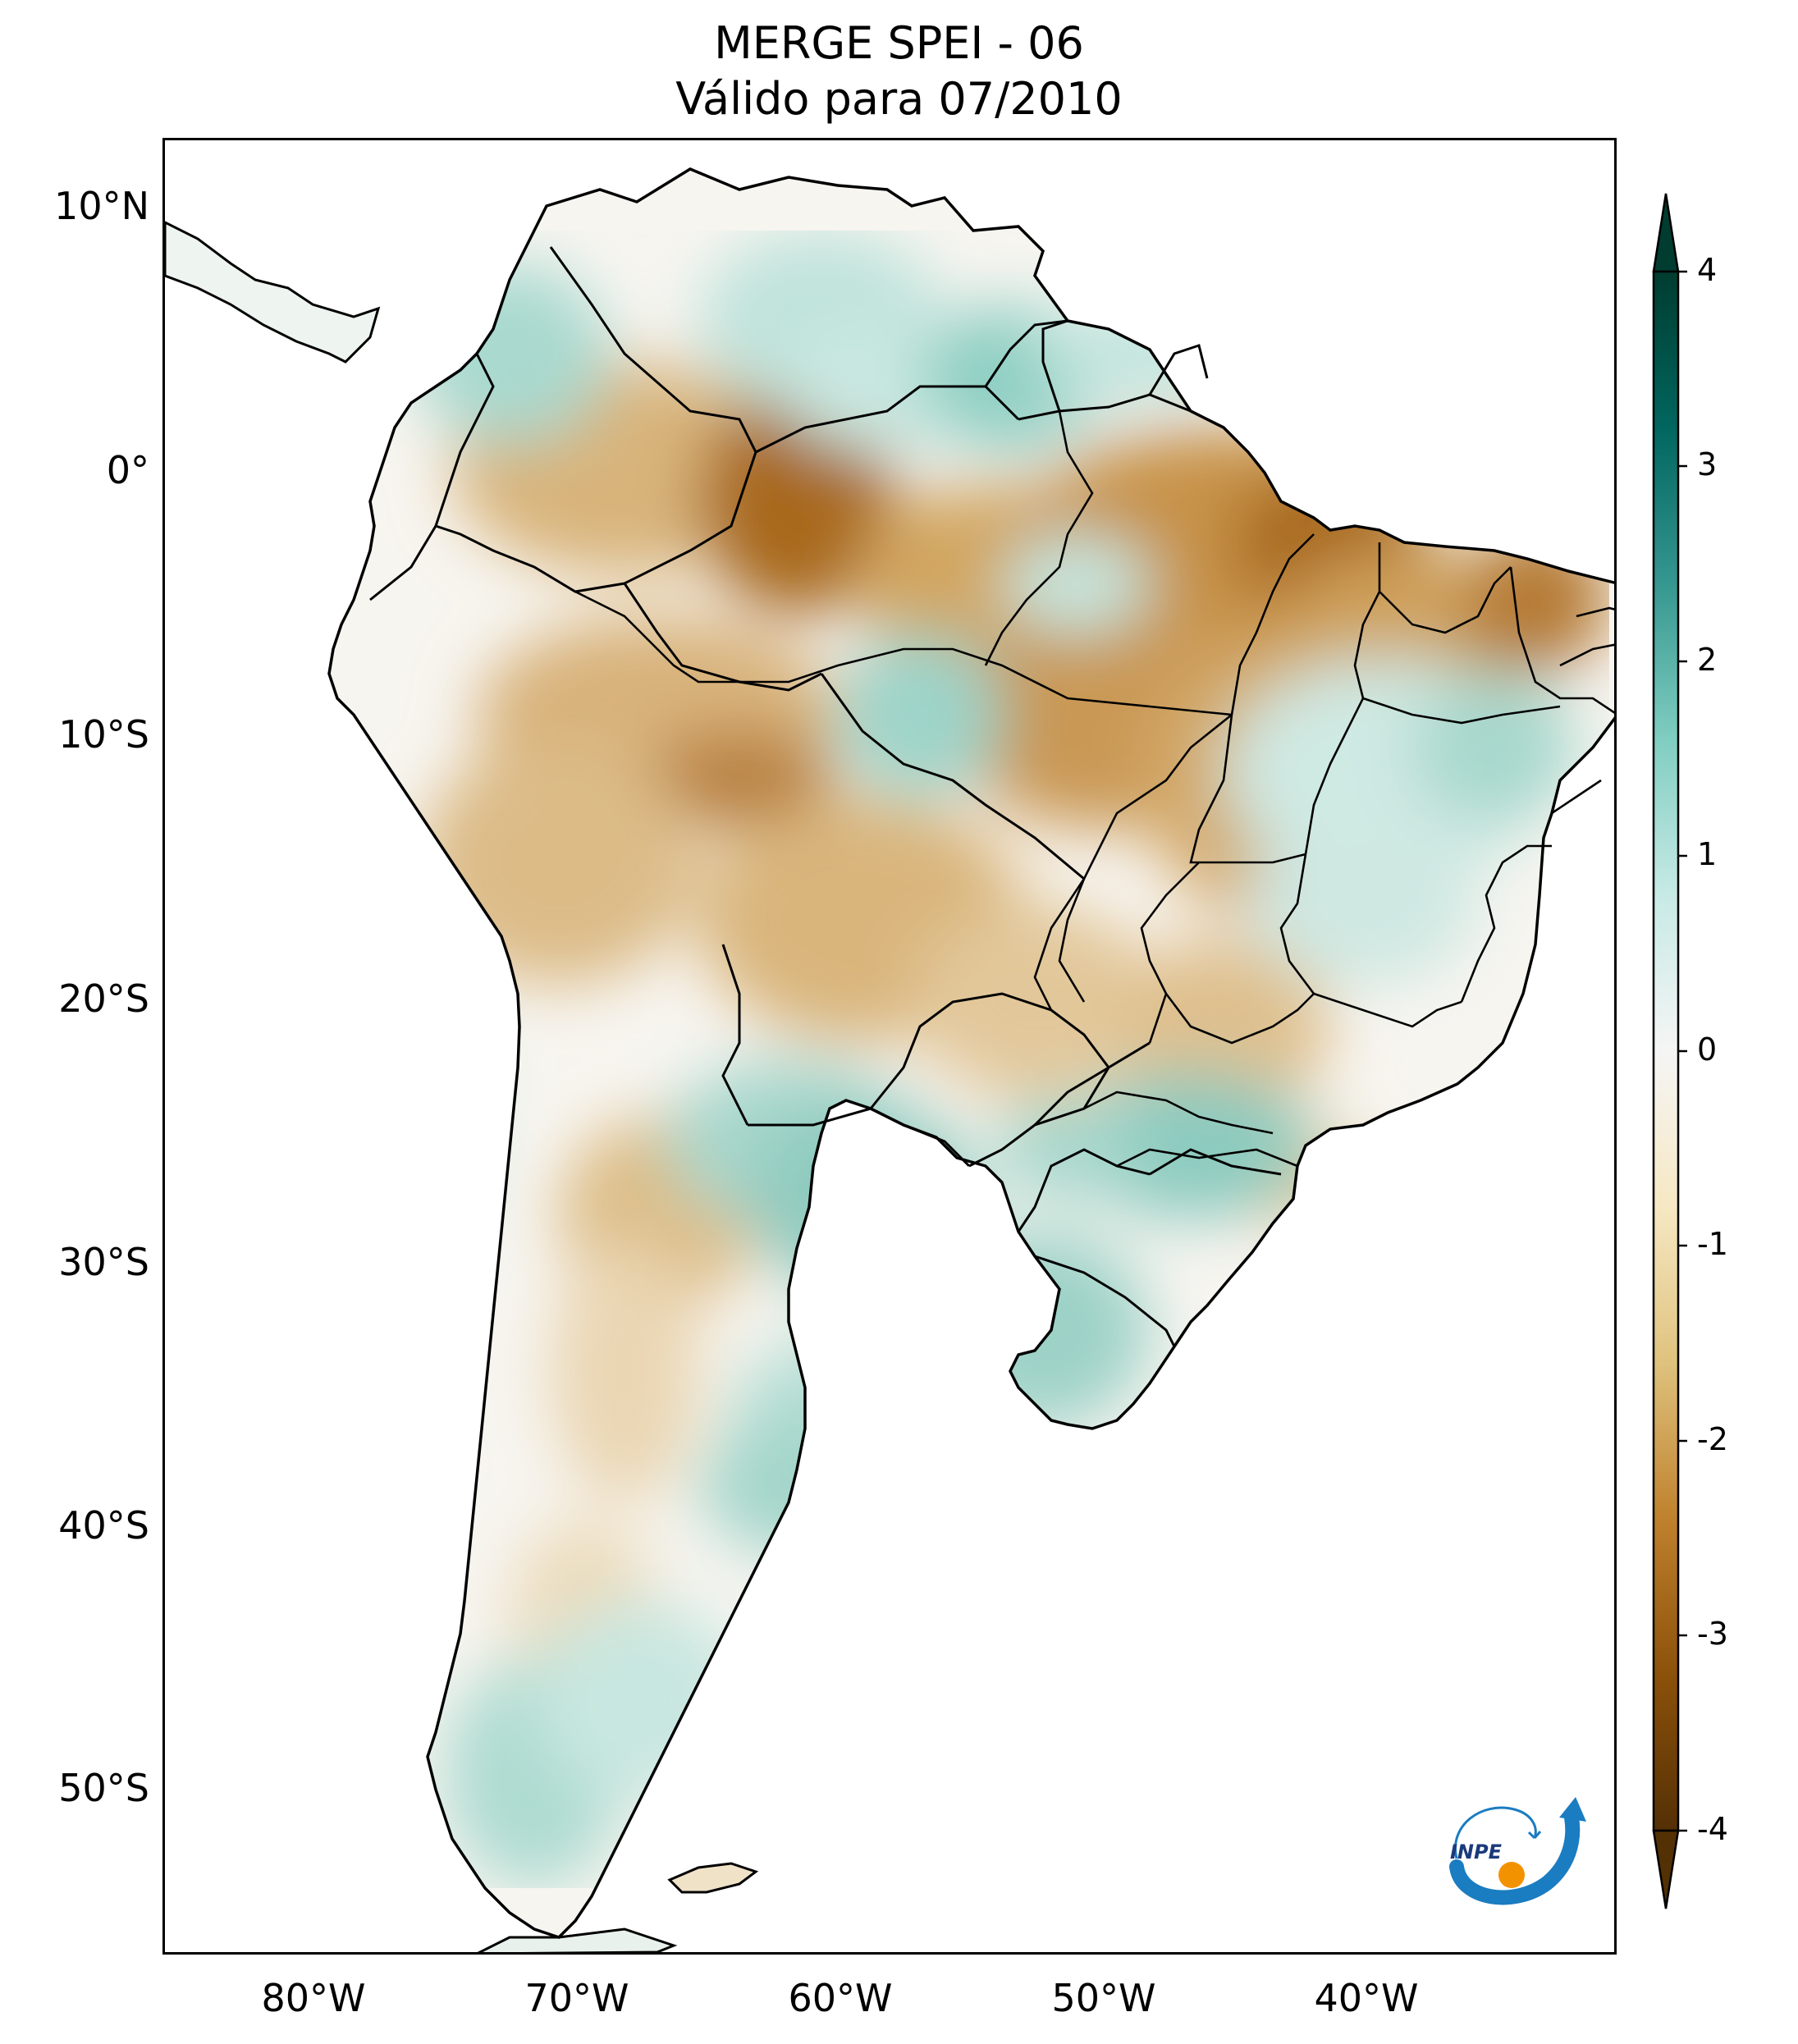 This screenshot has width=1798, height=2044. I want to click on lon-label-50w: 50°W, so click(1103, 1998).